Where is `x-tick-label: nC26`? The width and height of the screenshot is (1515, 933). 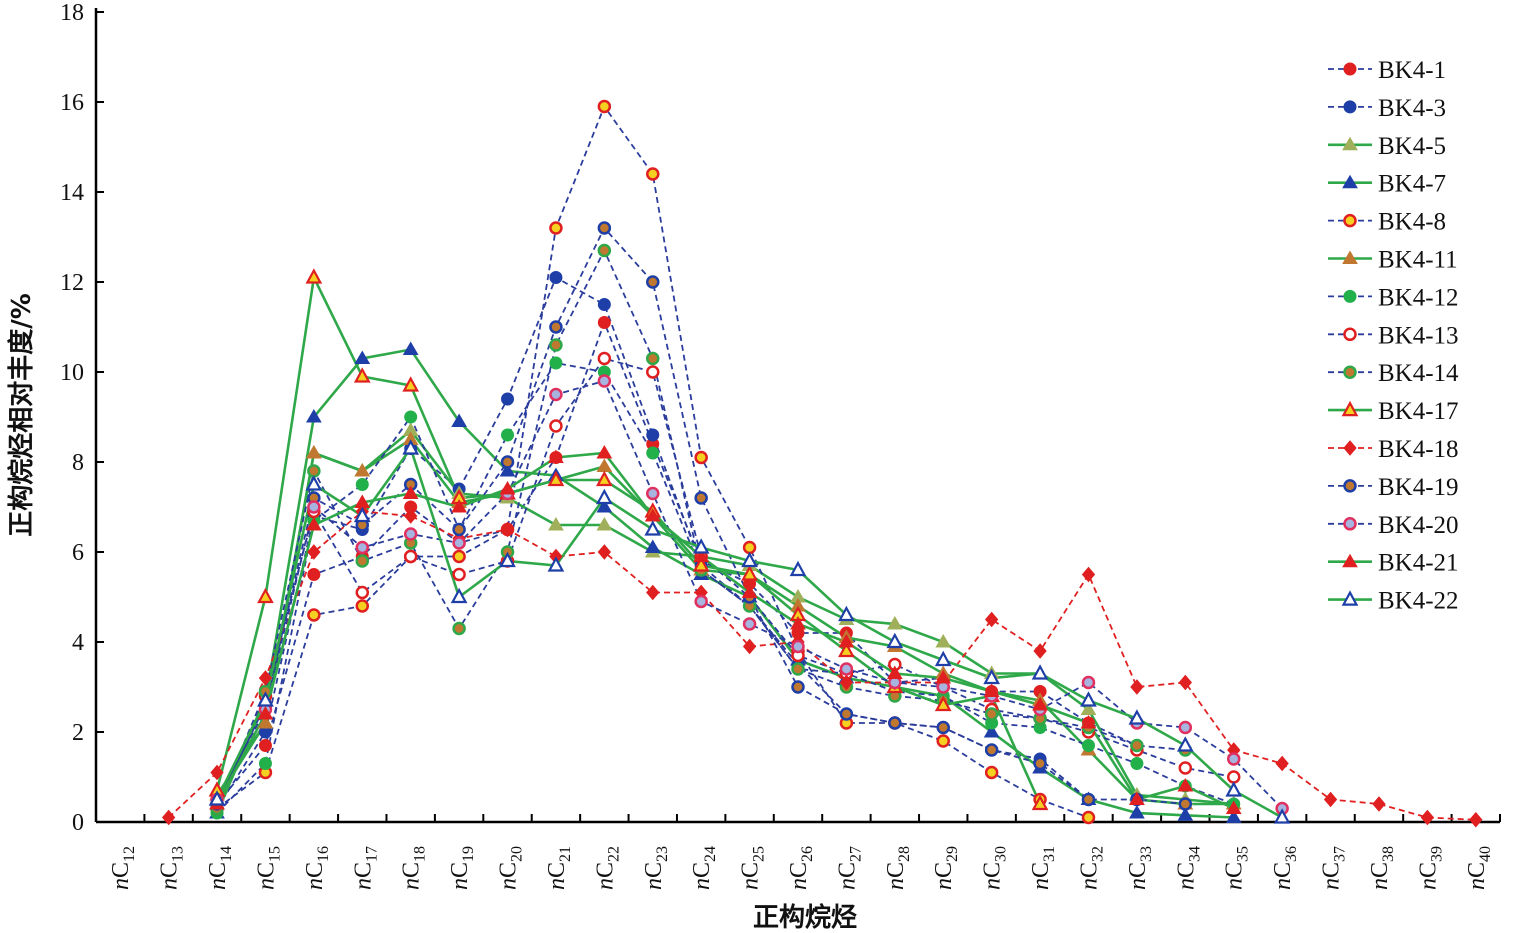 x-tick-label: nC26 is located at coordinates (801, 868).